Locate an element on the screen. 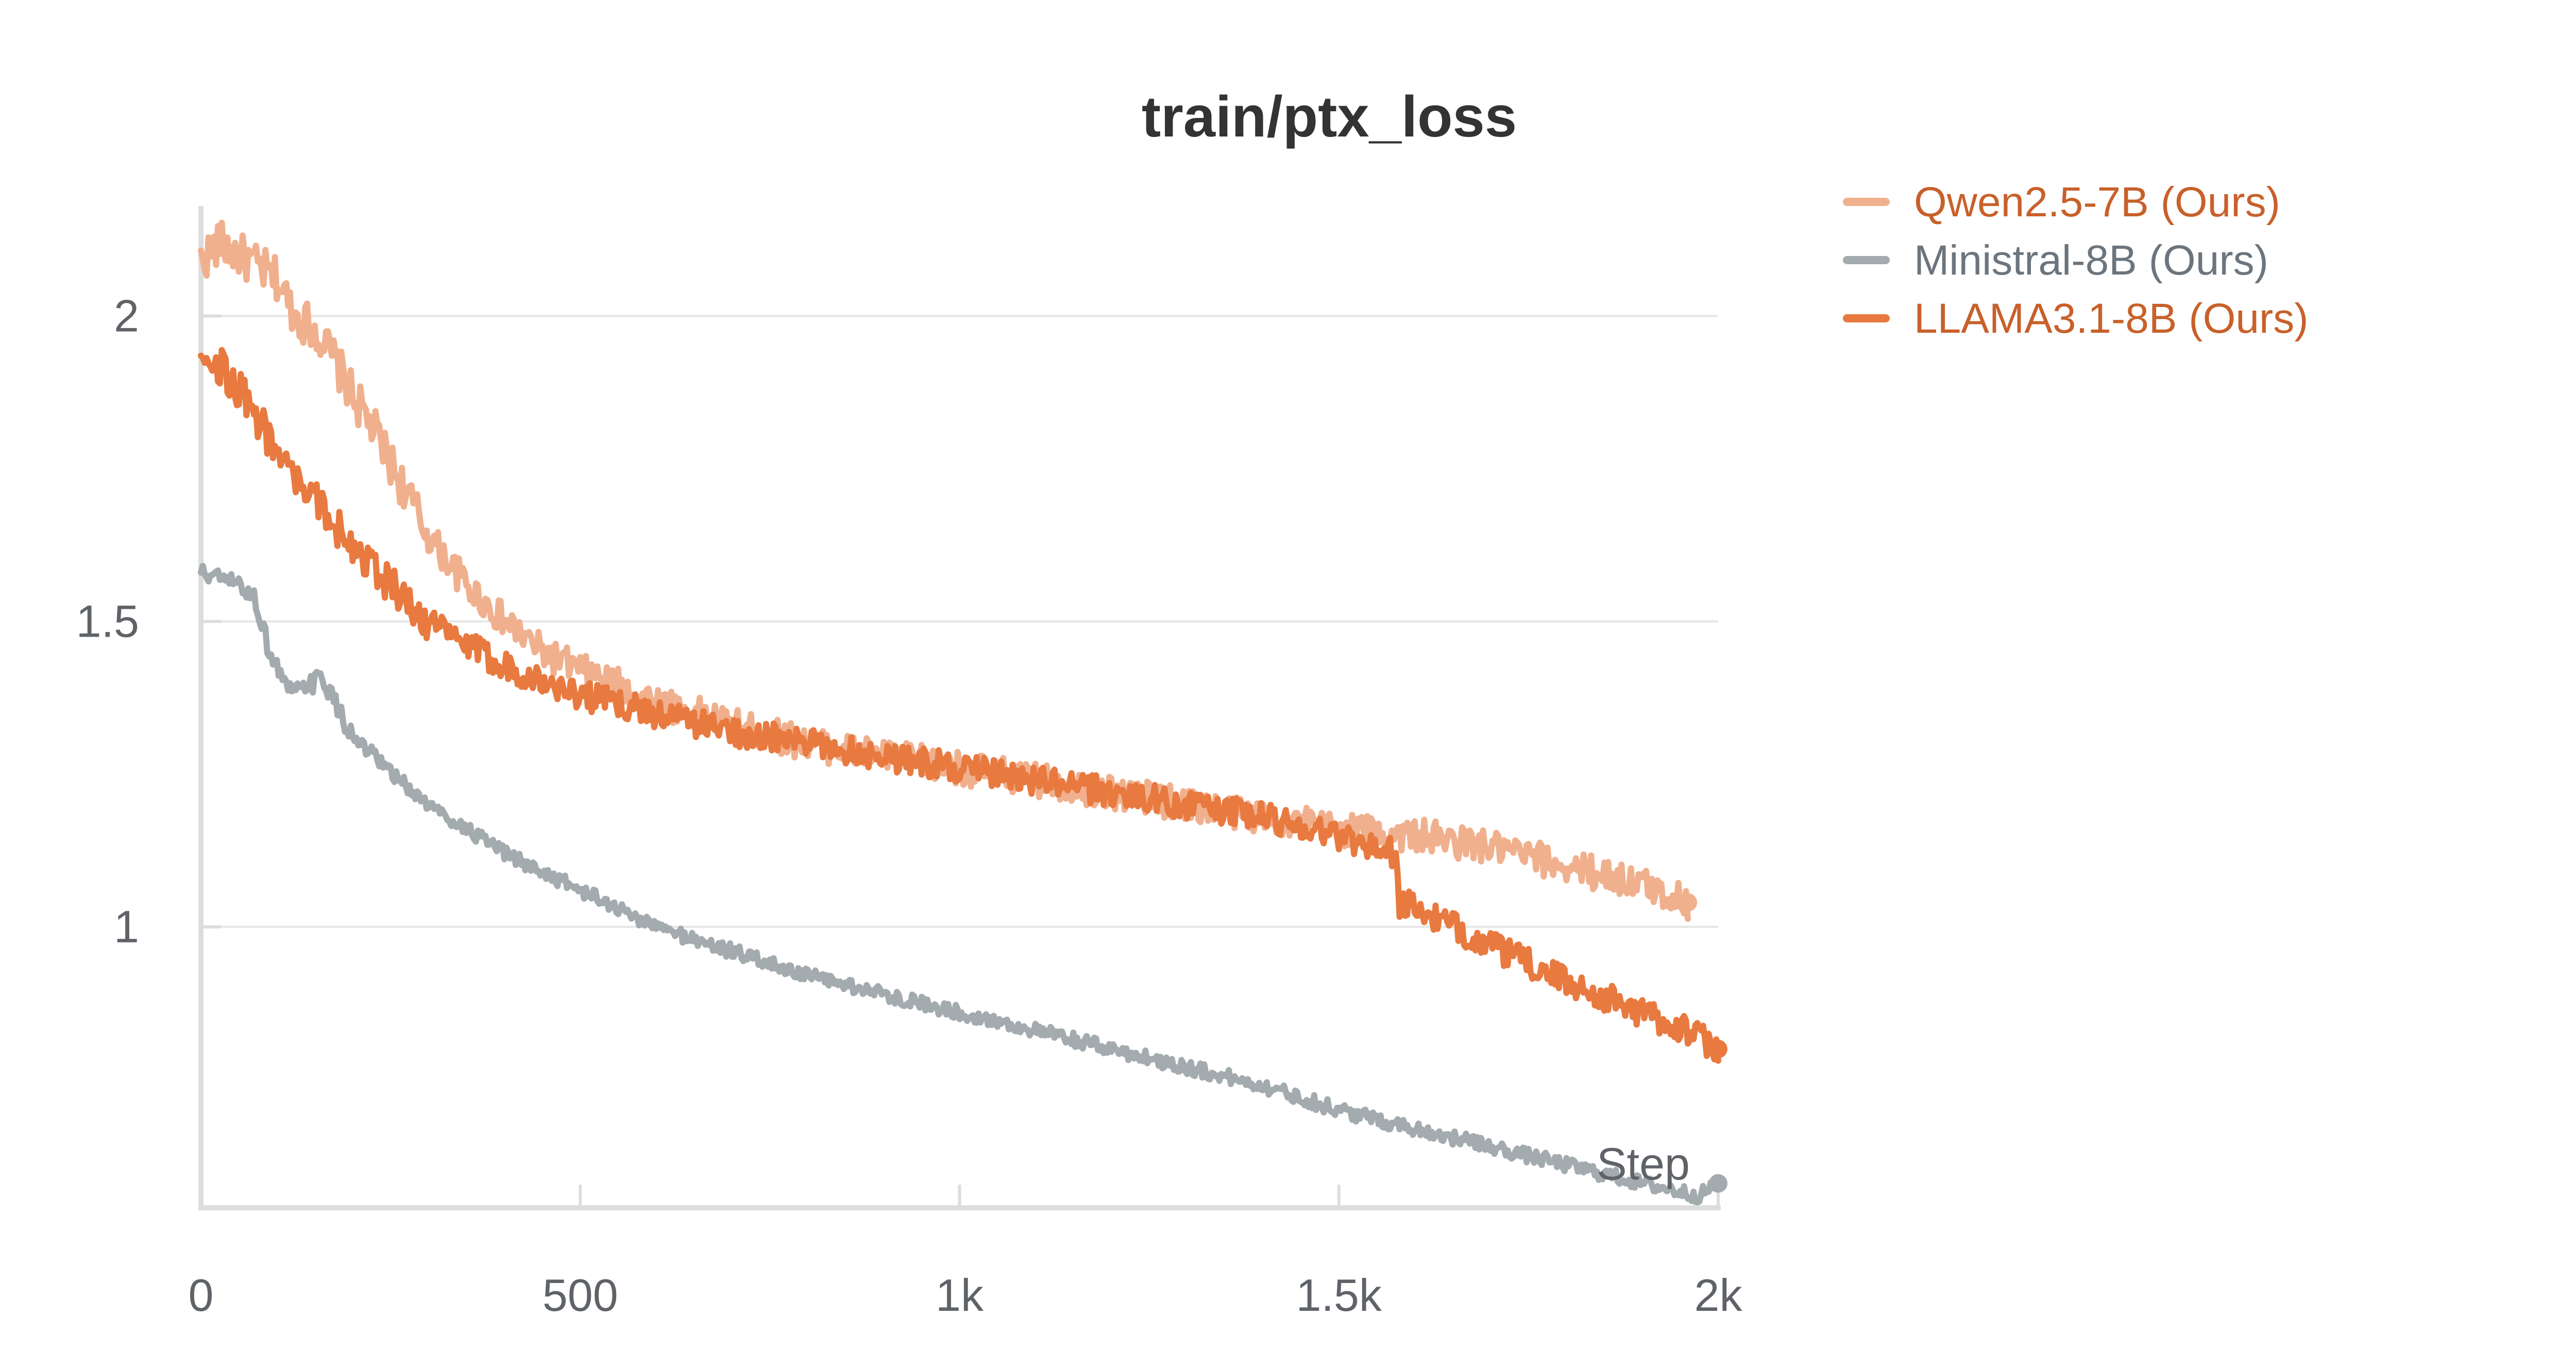 Image resolution: width=2576 pixels, height=1368 pixels. y-tick-label: 1 is located at coordinates (127, 926).